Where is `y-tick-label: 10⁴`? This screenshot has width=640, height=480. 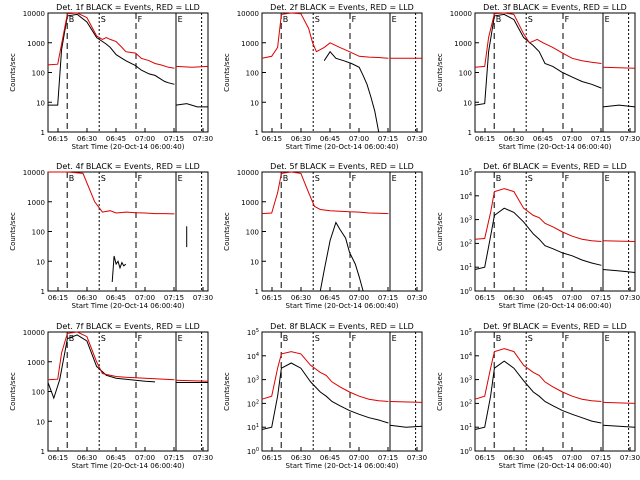
y-tick-label: 10⁴ is located at coordinates (466, 356).